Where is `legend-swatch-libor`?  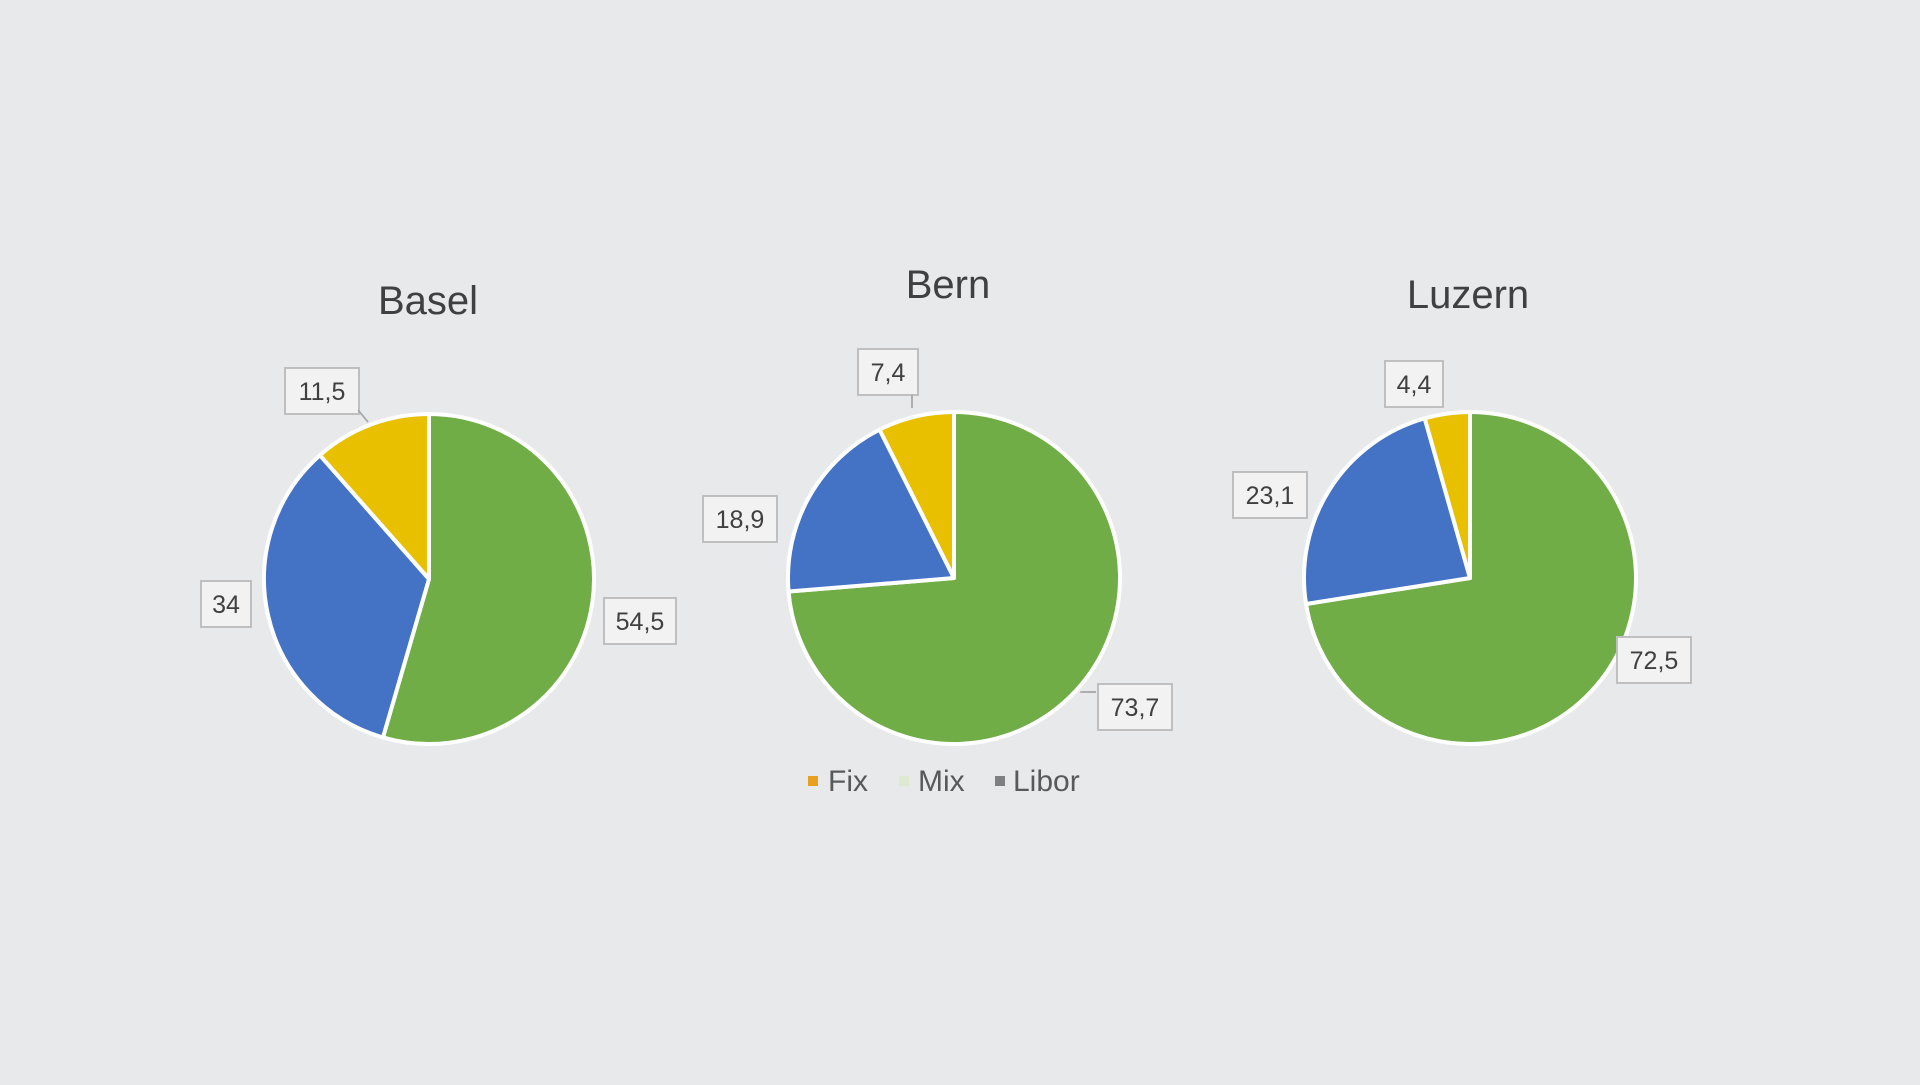 legend-swatch-libor is located at coordinates (1000, 781).